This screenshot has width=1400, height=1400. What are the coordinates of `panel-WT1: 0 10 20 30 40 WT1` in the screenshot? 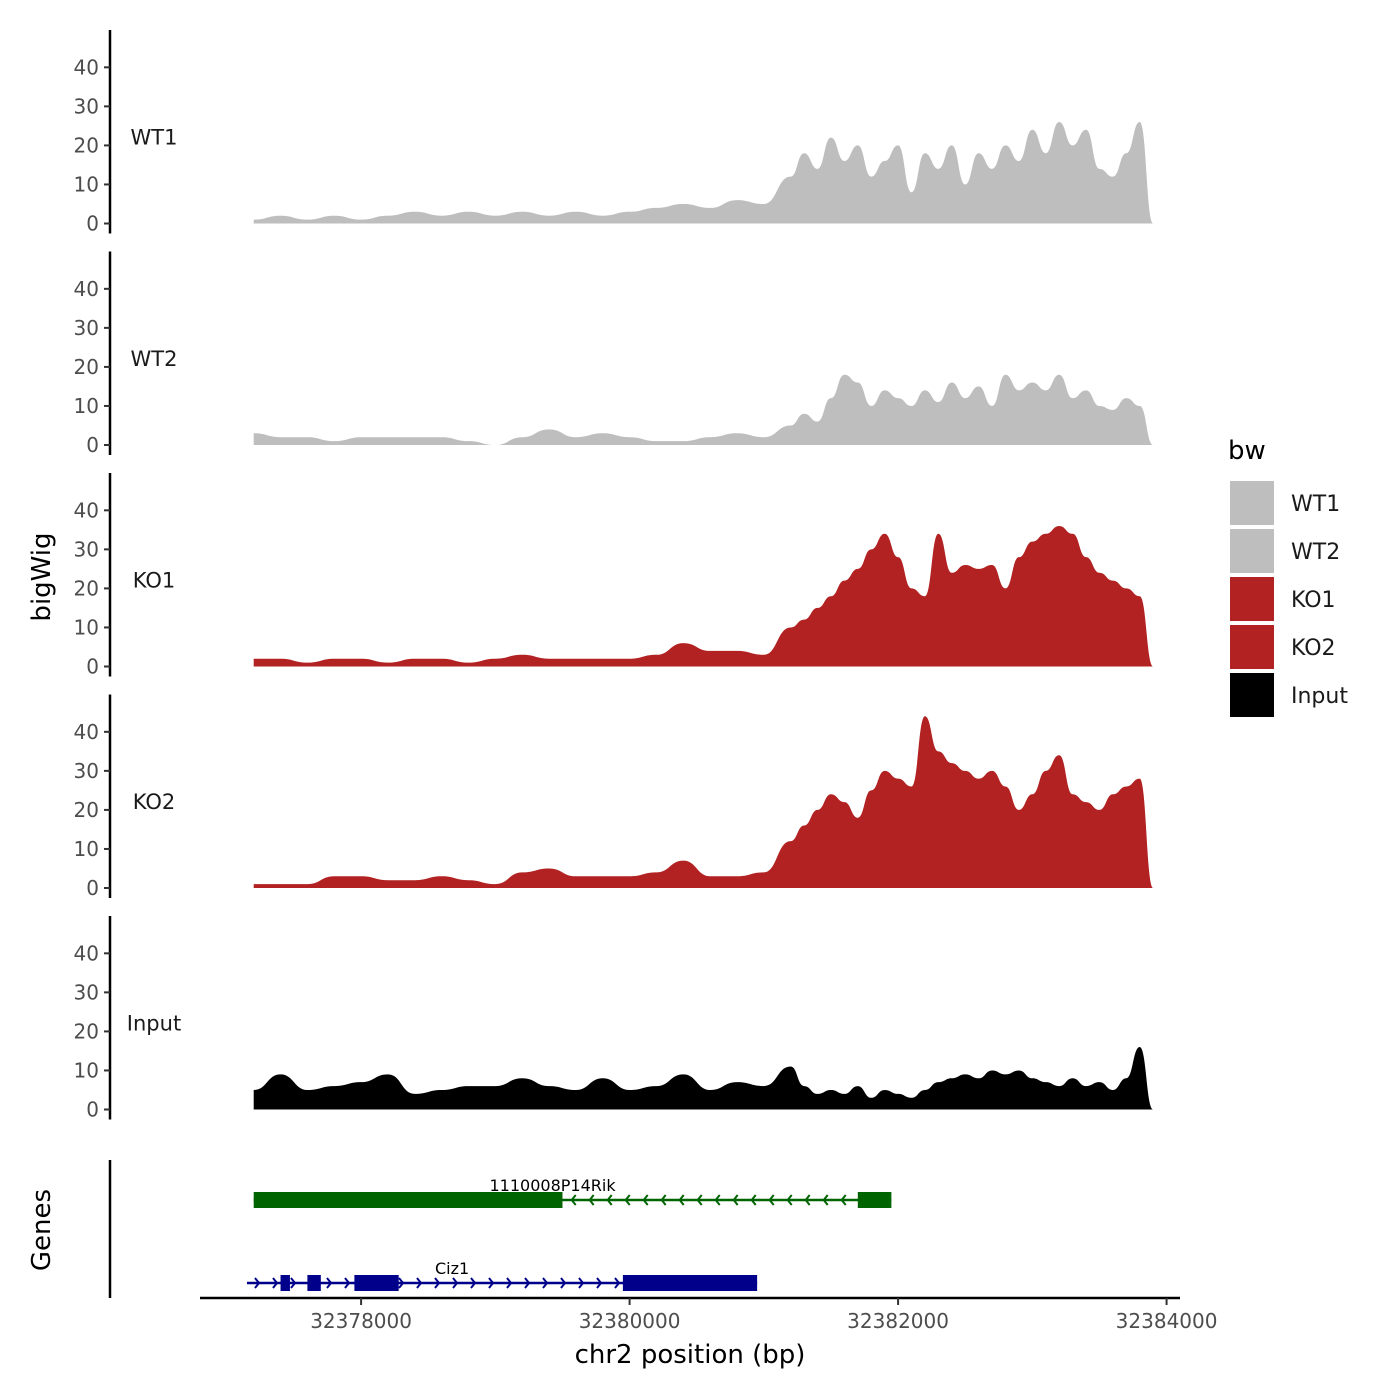 It's located at (614, 133).